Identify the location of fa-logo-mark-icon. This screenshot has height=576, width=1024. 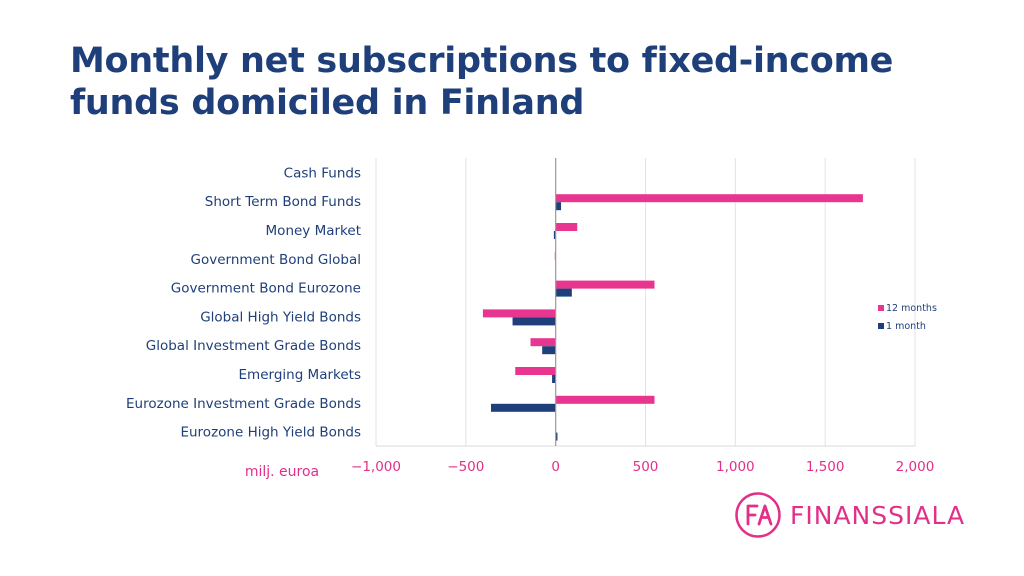
(758, 515).